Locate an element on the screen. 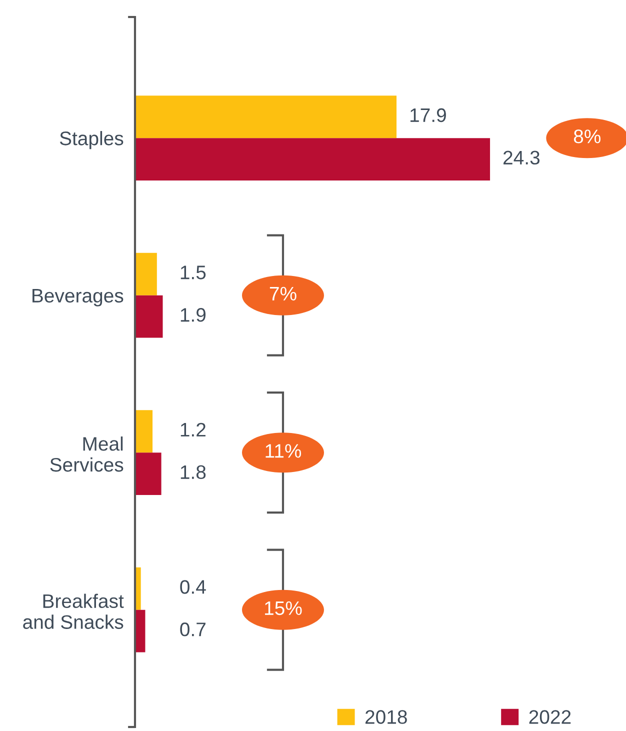 The image size is (626, 731). data-label: 1.2 is located at coordinates (193, 429).